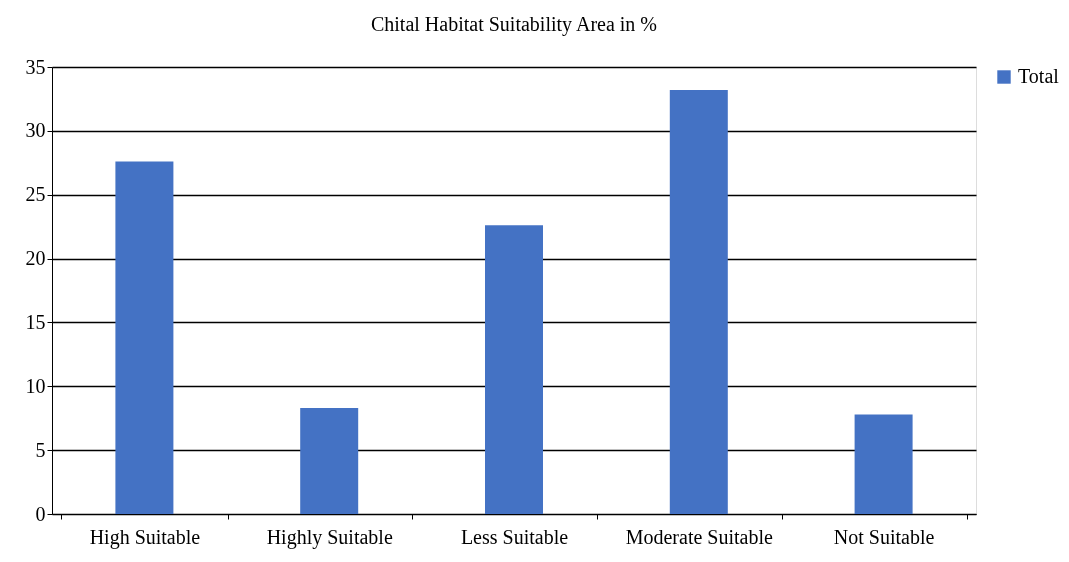 Image resolution: width=1069 pixels, height=562 pixels. I want to click on y-tick-label: 5, so click(40, 449).